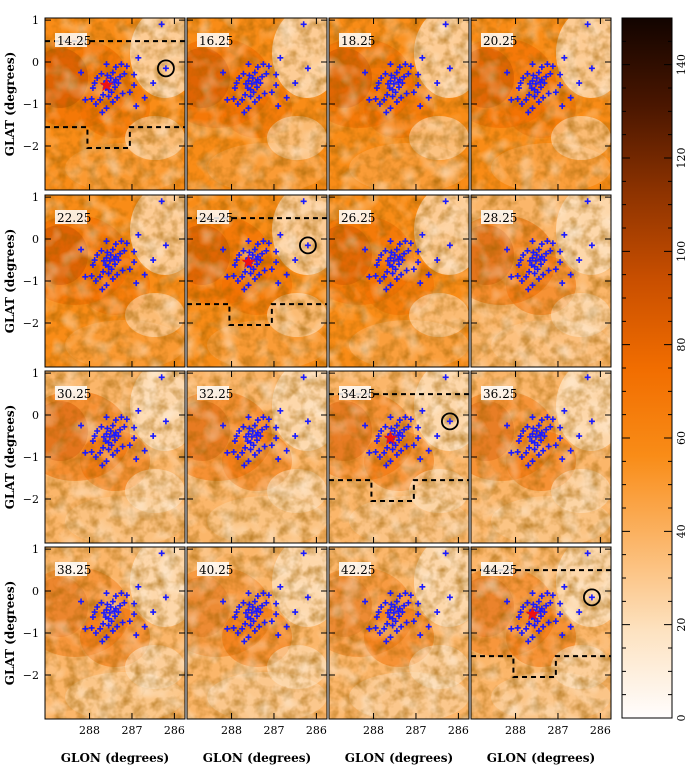 This screenshot has width=700, height=768. Describe the element at coordinates (216, 570) in the screenshot. I see `panel-label: 40.25` at that location.